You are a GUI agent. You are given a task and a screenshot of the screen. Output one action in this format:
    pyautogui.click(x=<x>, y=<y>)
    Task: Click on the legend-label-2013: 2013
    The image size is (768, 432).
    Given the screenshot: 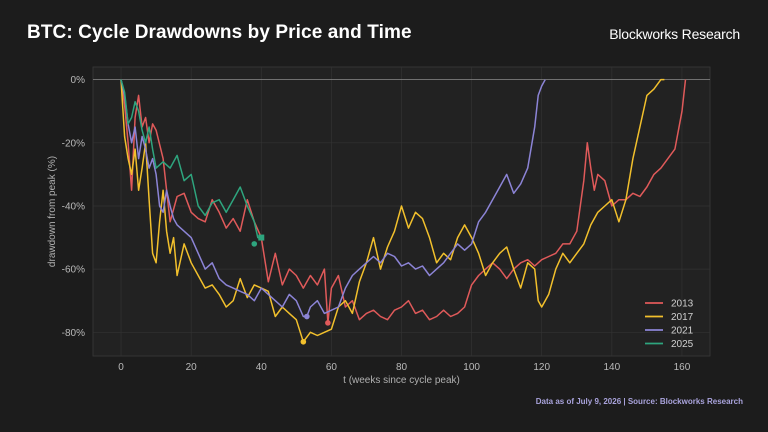 What is the action you would take?
    pyautogui.click(x=682, y=304)
    